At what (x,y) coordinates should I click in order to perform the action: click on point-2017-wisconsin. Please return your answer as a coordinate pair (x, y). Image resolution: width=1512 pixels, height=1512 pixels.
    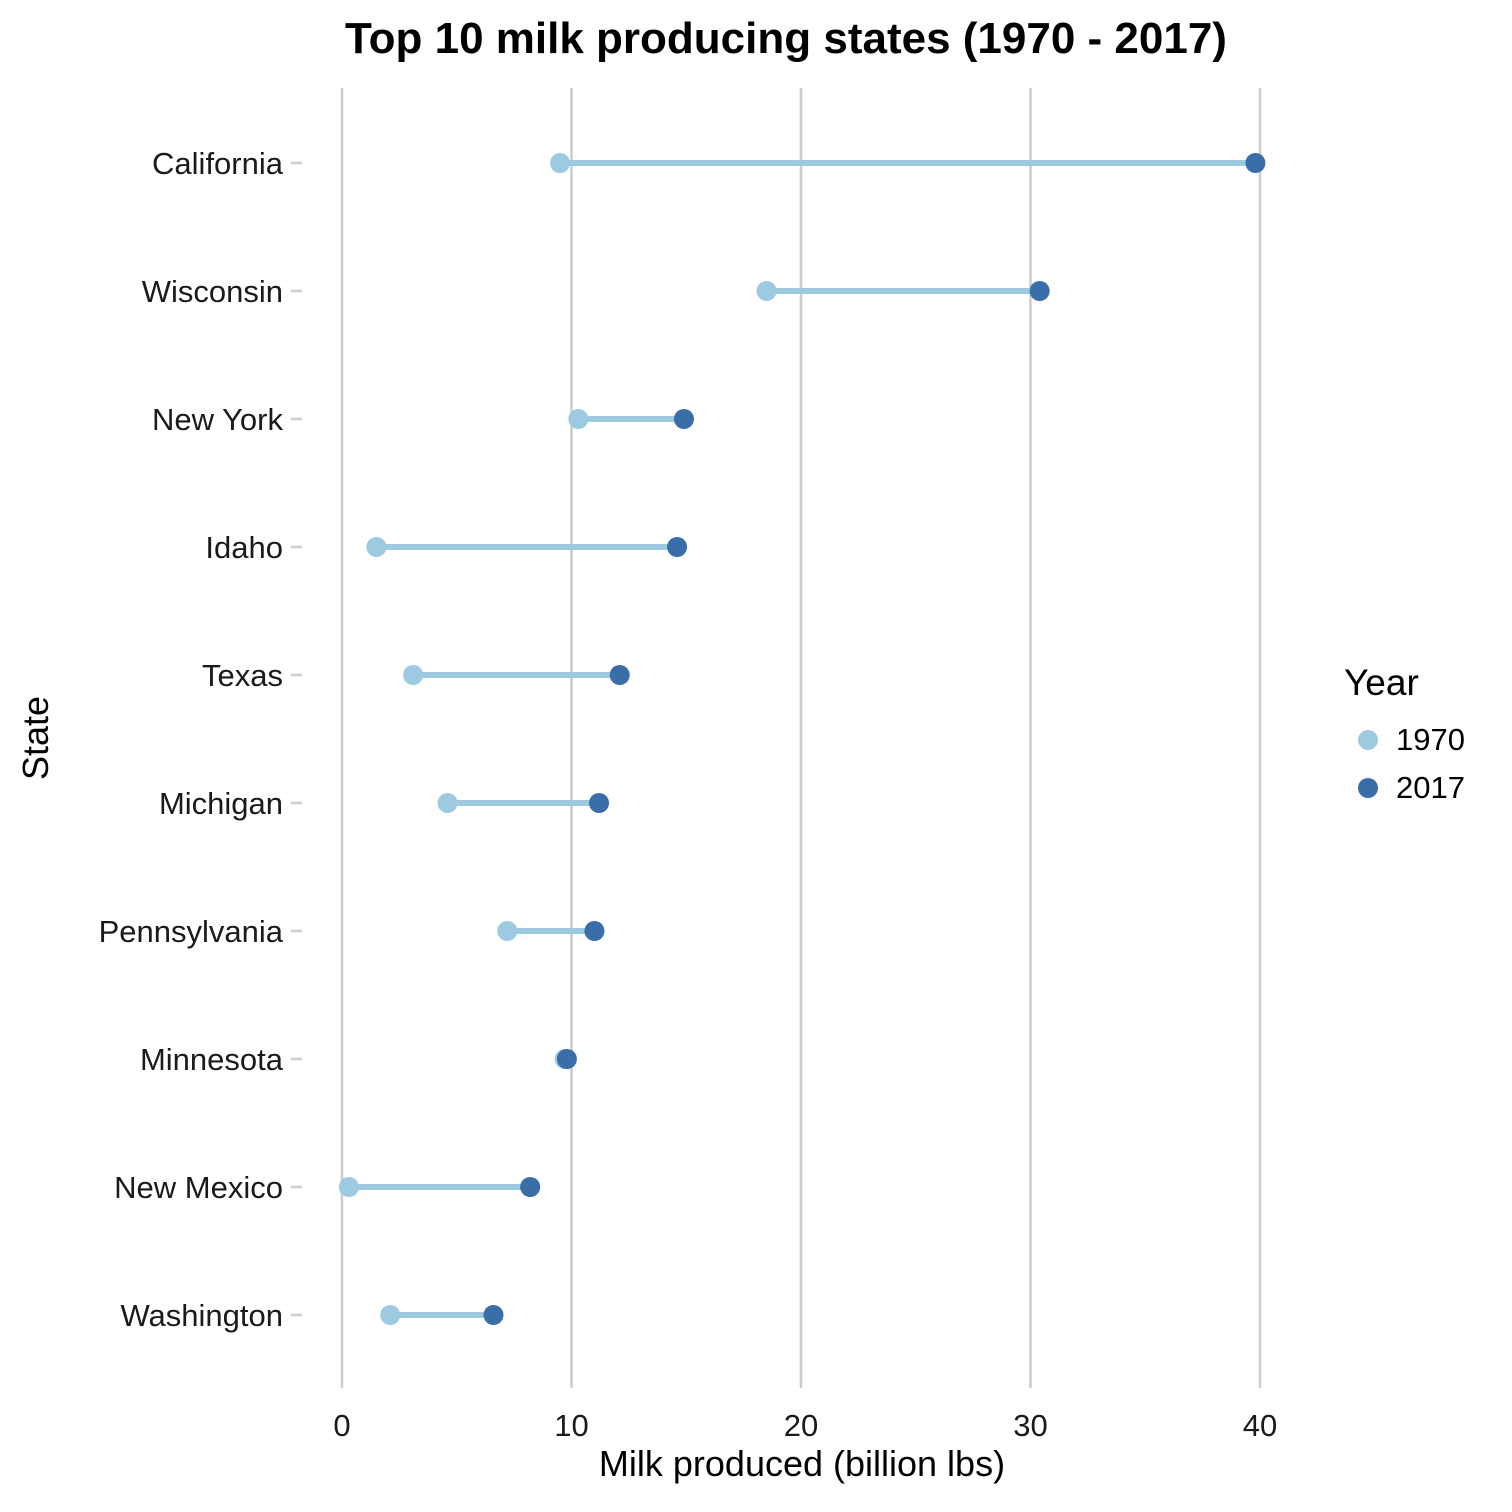
    Looking at the image, I should click on (1039, 291).